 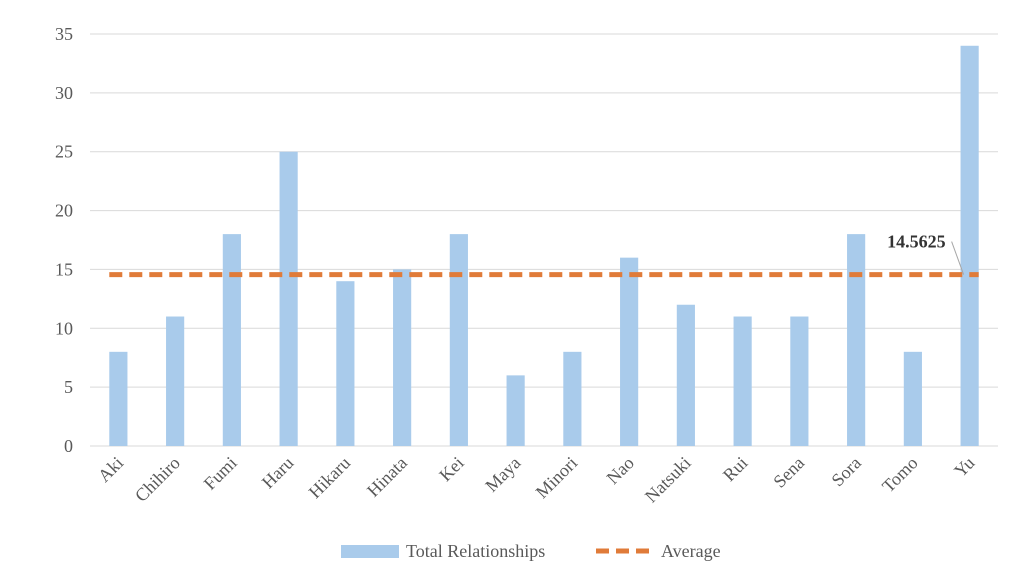 What do you see at coordinates (620, 470) in the screenshot?
I see `x-tick-label: Nao` at bounding box center [620, 470].